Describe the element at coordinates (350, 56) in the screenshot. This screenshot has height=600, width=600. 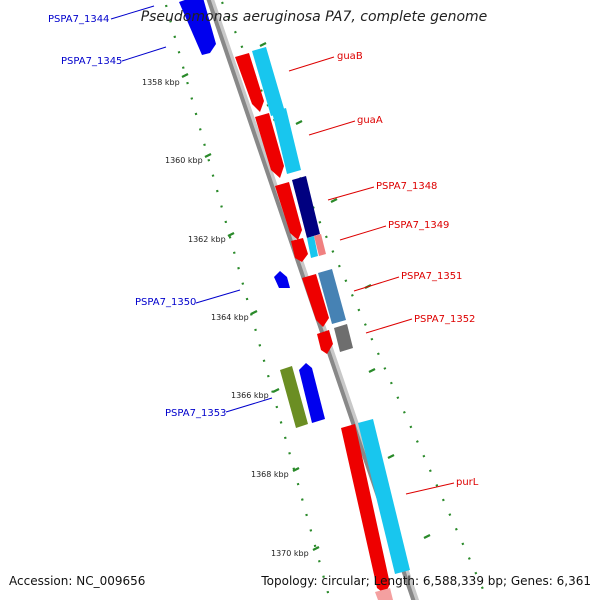
I see `gene-label-guaB: guaB` at that location.